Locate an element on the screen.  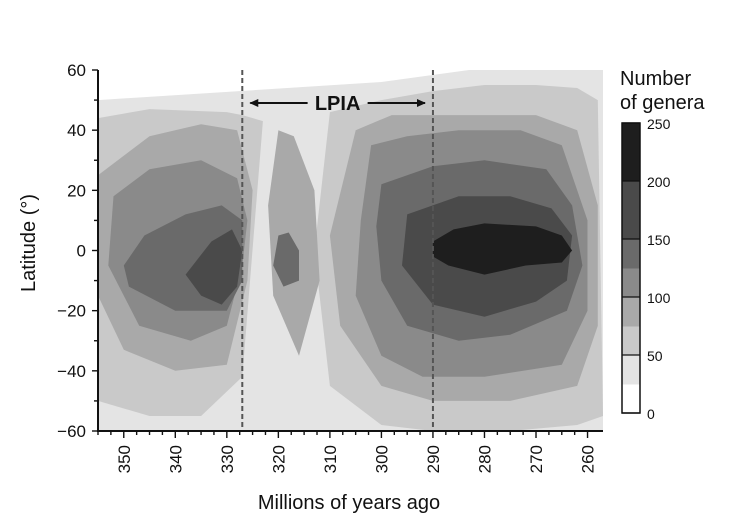
x-tick-label-1: 340 is located at coordinates (175, 459).